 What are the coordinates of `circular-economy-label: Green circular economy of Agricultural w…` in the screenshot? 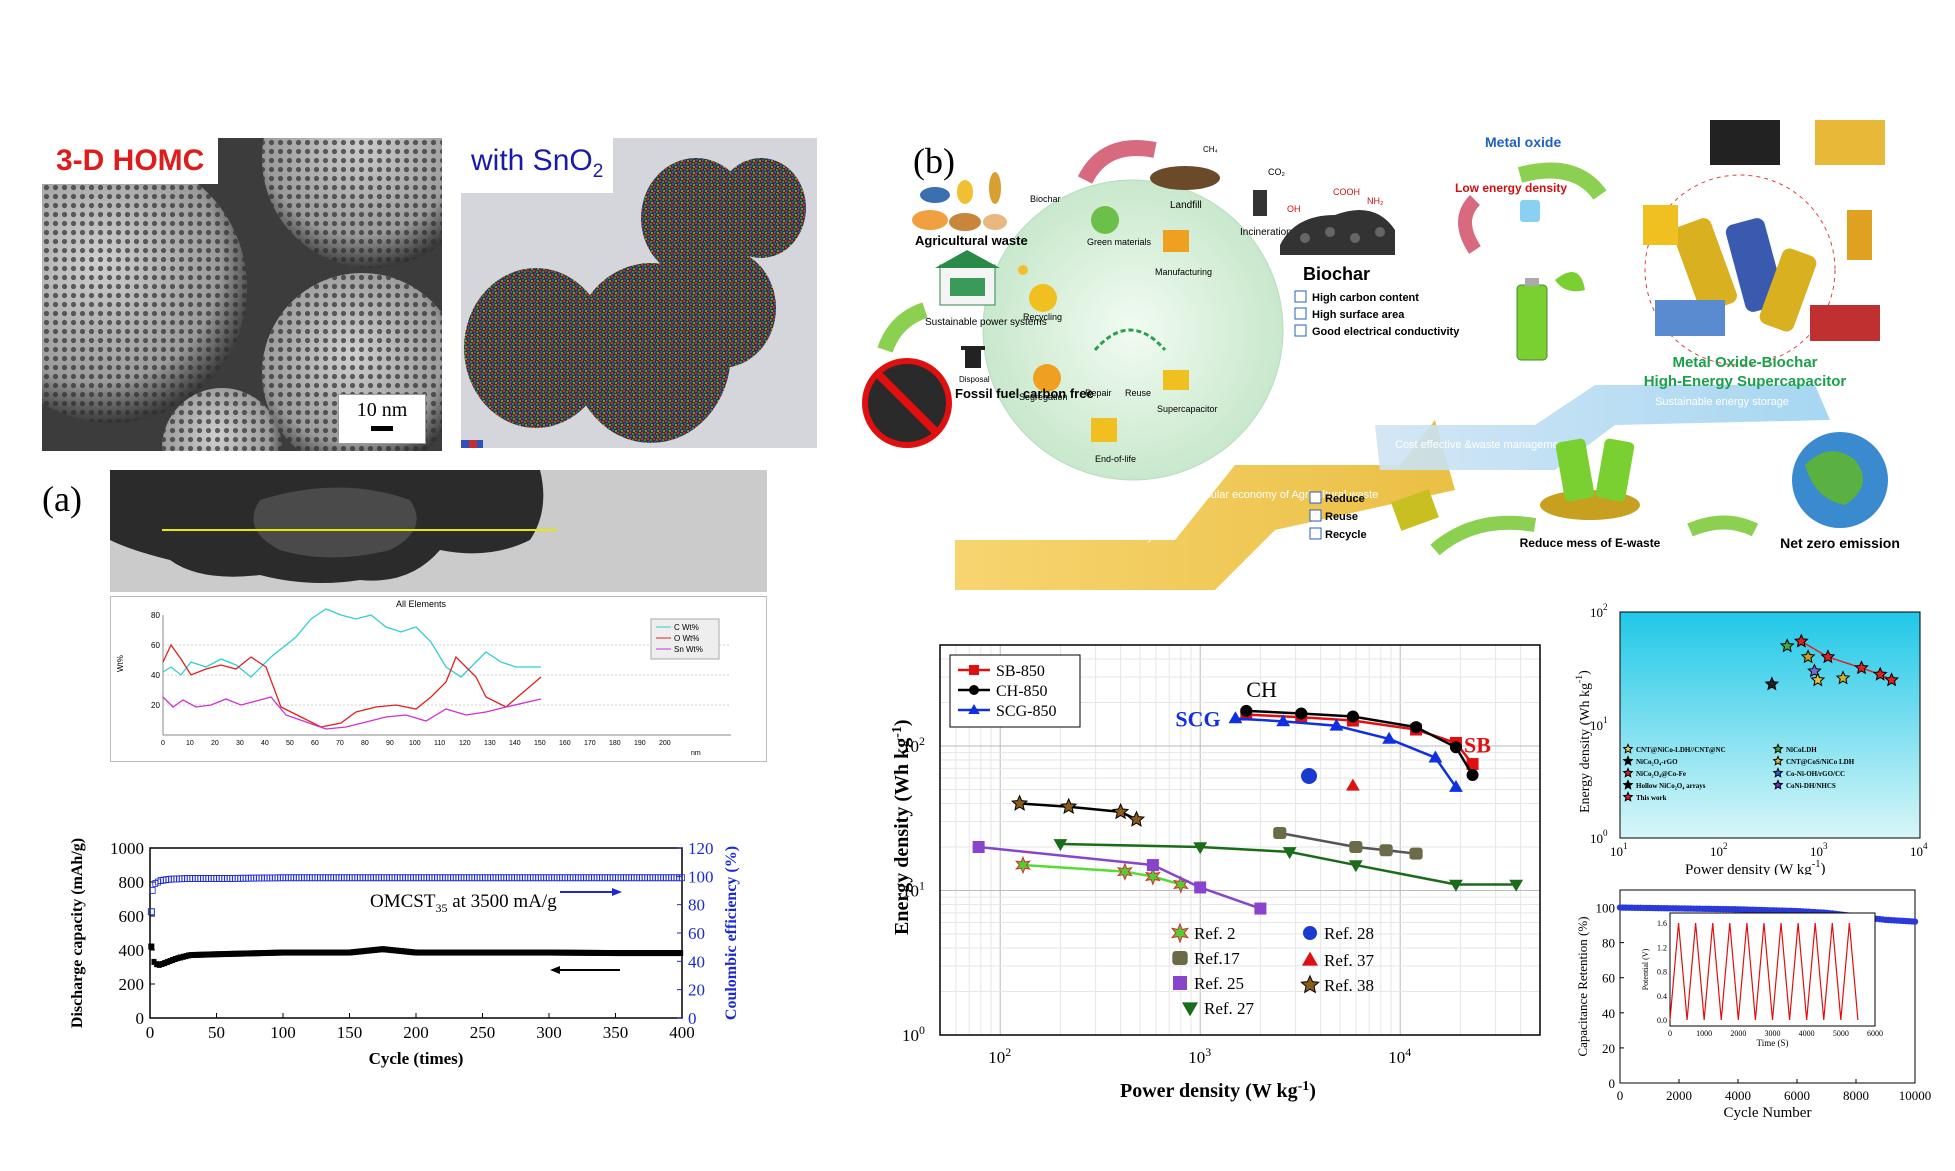 It's located at (1269, 495).